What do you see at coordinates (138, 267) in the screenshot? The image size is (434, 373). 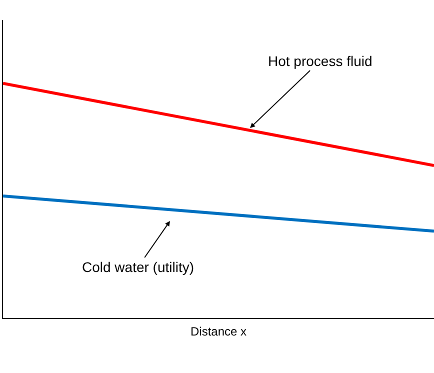 I see `annotation: Cold water (utility)` at bounding box center [138, 267].